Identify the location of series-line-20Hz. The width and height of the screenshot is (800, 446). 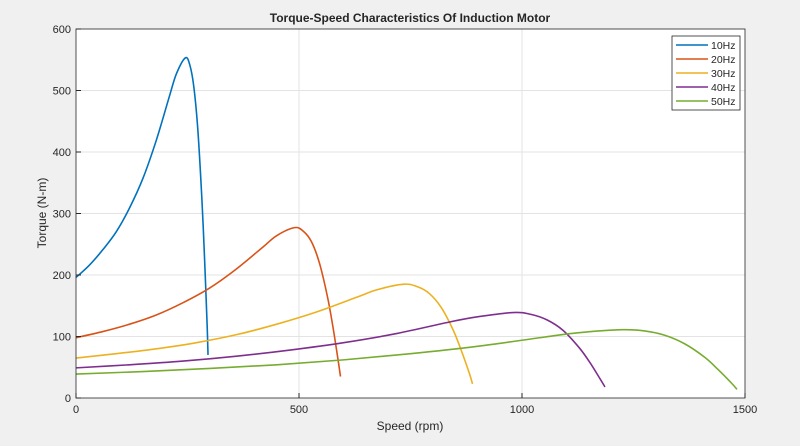
(208, 301).